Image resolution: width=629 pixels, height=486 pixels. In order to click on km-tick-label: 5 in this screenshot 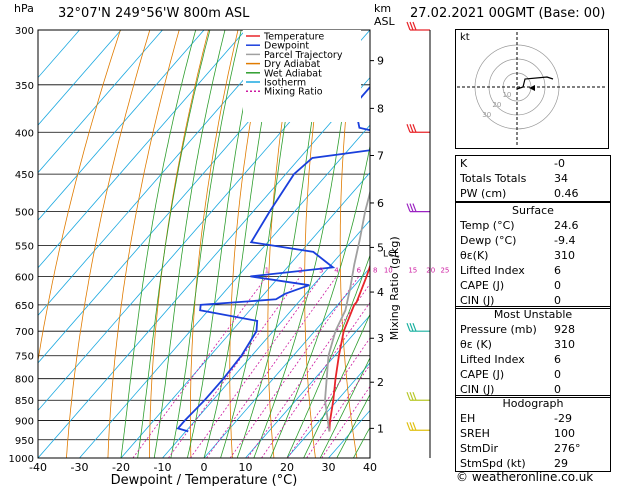, I will do `click(380, 247)`.